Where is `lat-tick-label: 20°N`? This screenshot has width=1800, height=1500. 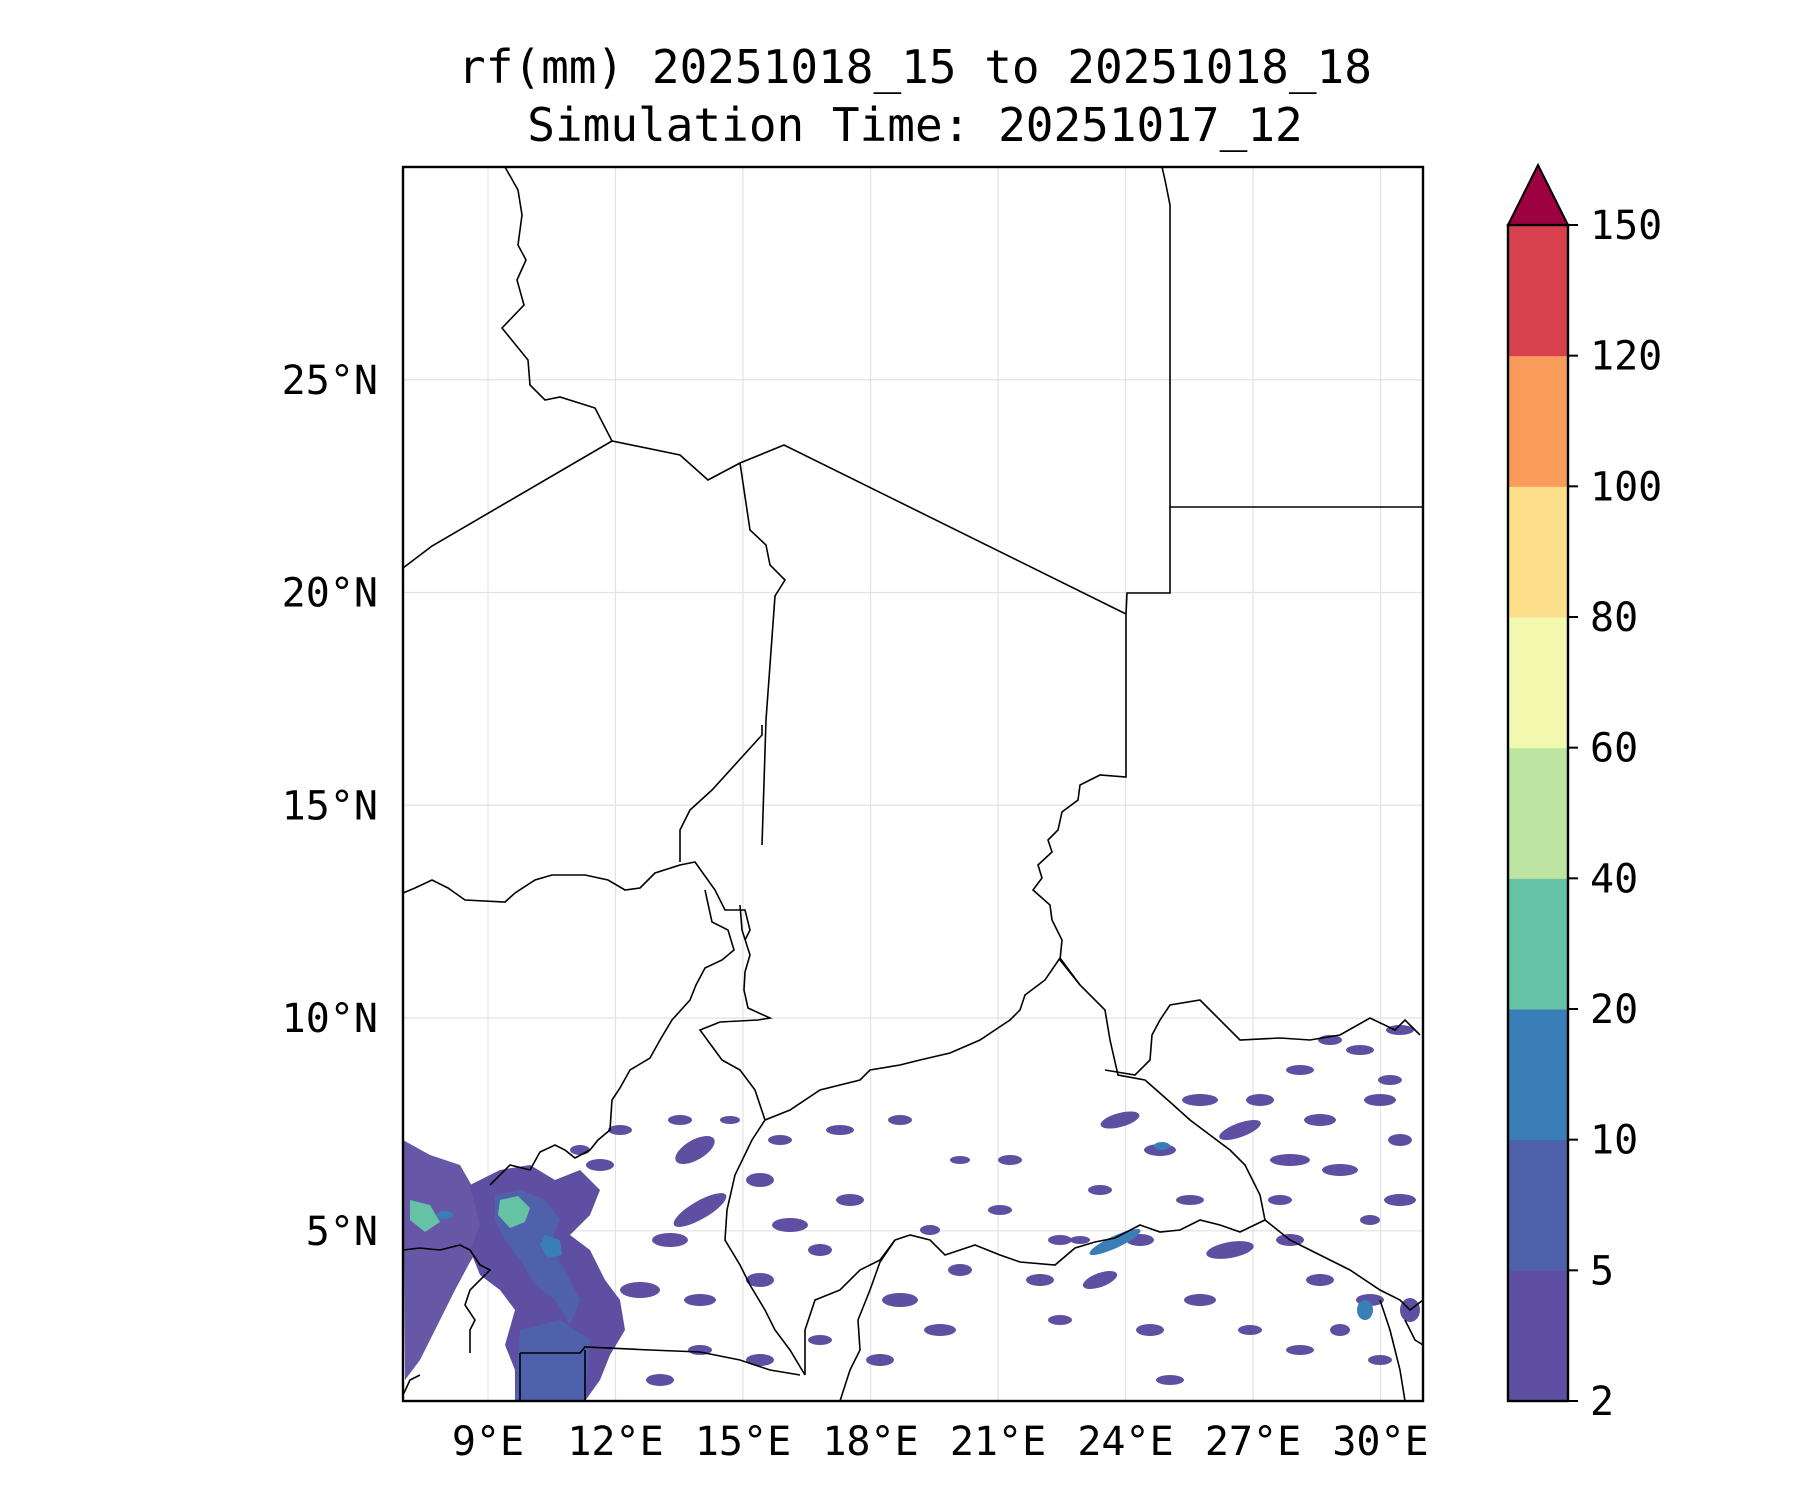
lat-tick-label: 20°N is located at coordinates (330, 594).